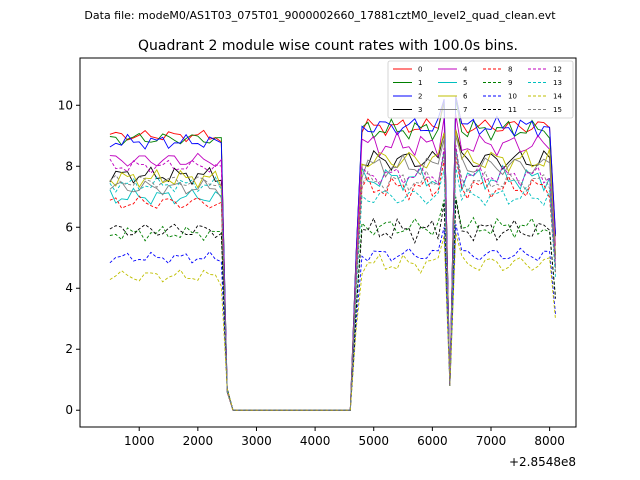  What do you see at coordinates (512, 97) in the screenshot?
I see `legend-label-10: 10` at bounding box center [512, 97].